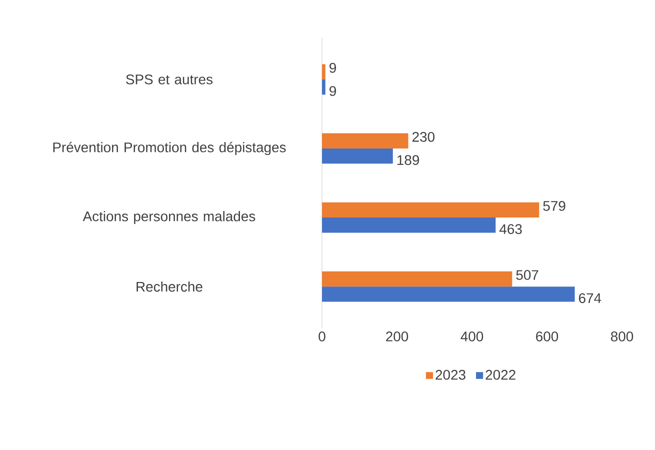  I want to click on y-tick-label: Prévention Promotion des dépistages, so click(169, 149).